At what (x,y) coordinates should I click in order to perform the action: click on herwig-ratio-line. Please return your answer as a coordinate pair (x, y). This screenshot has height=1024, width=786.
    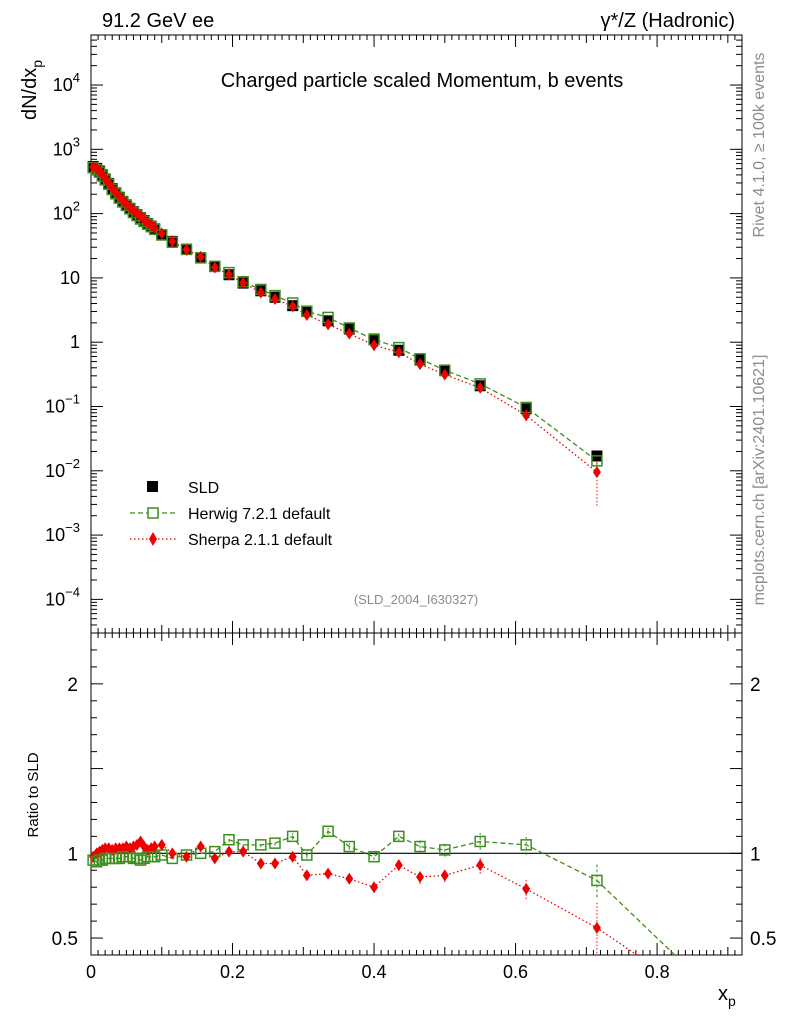
    Looking at the image, I should click on (384, 893).